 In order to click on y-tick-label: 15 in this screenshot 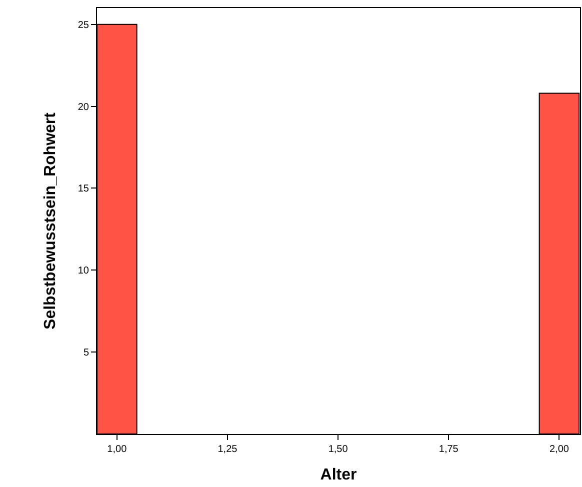, I will do `click(84, 189)`.